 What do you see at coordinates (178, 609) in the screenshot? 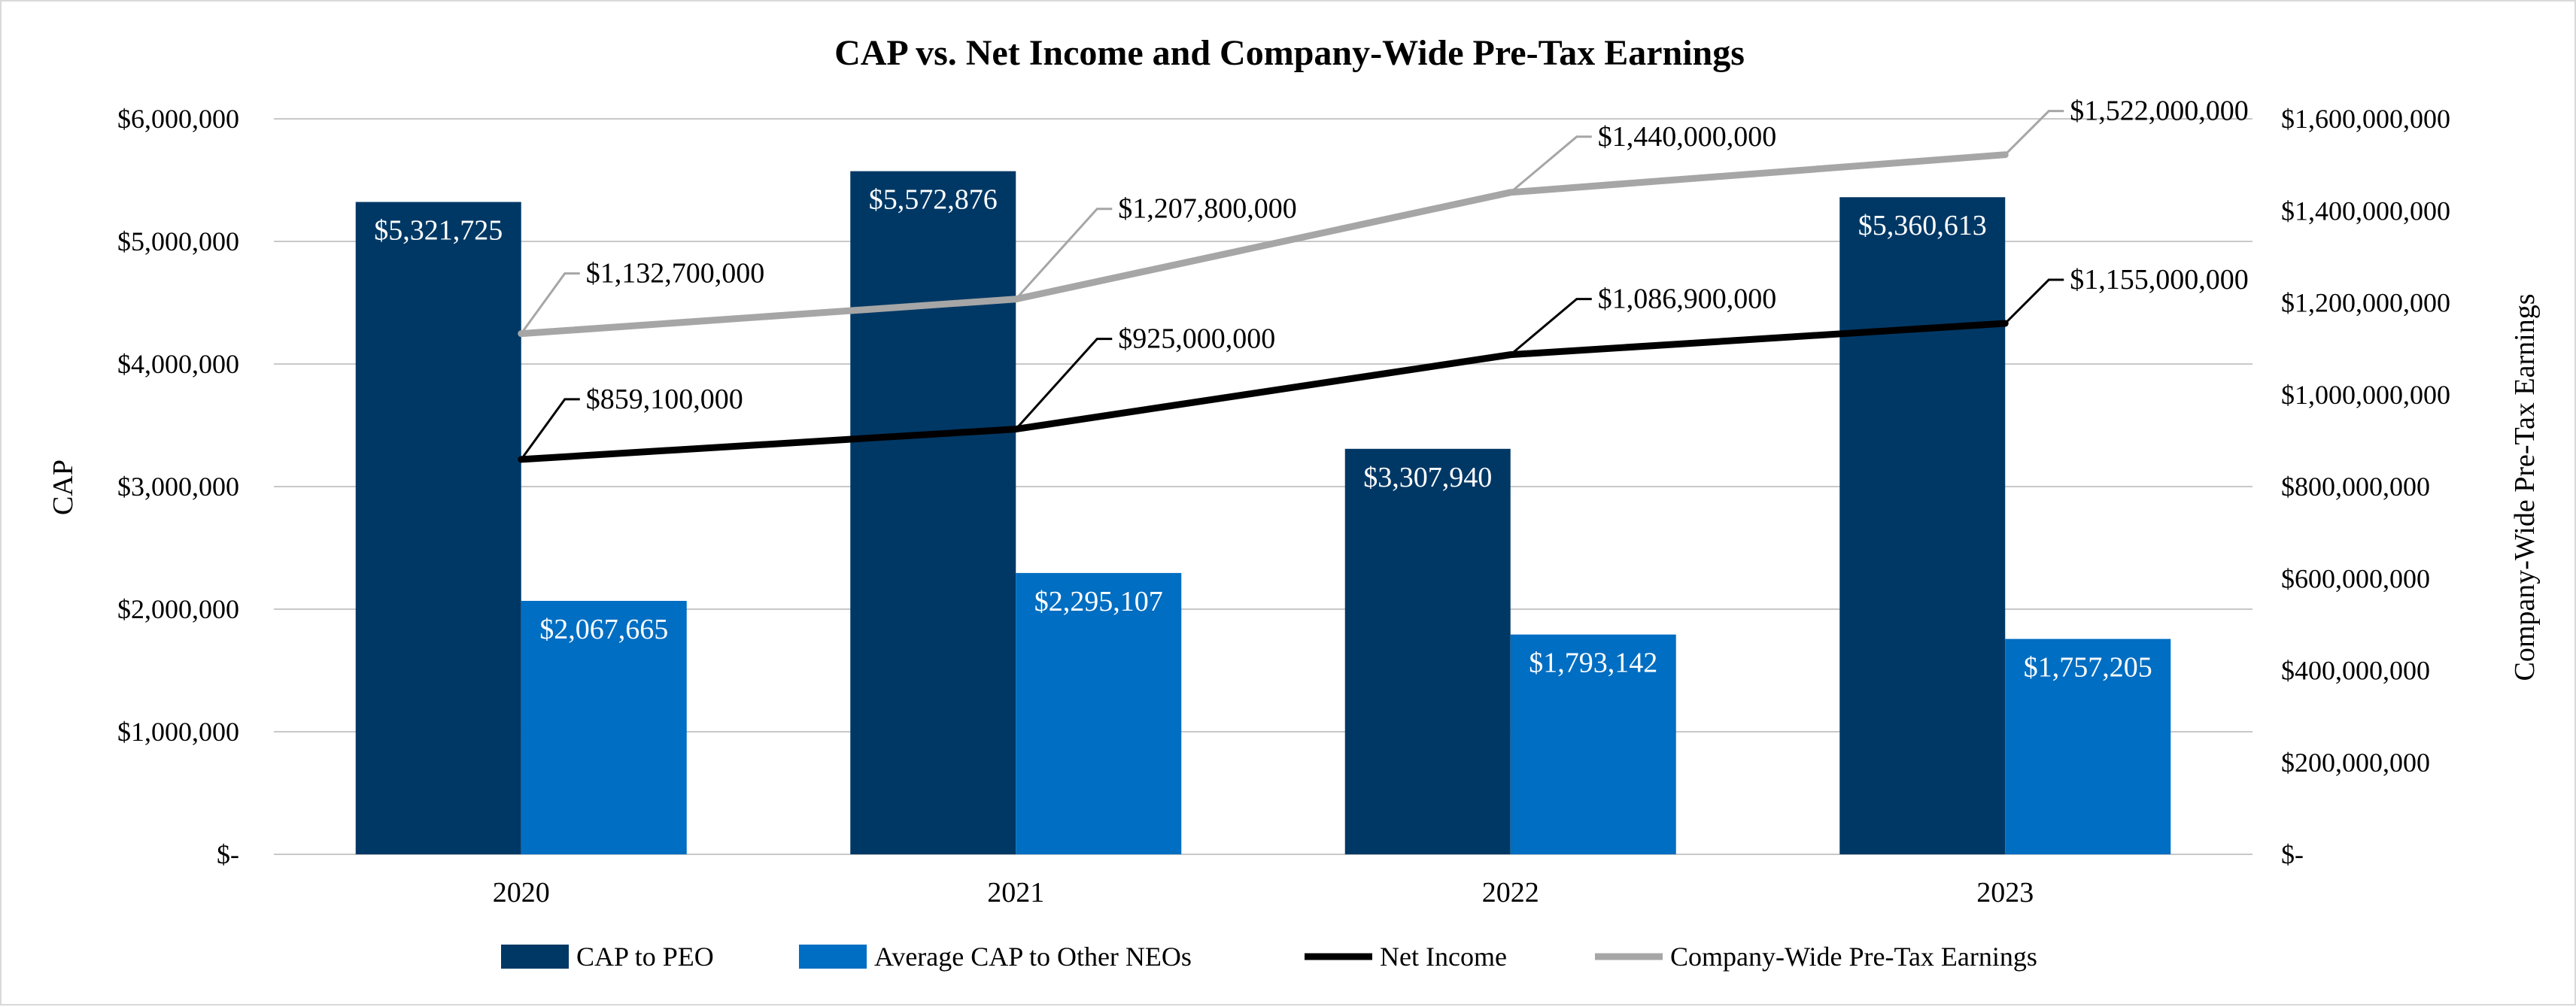
I see `y-tick-label: $2,000,000` at bounding box center [178, 609].